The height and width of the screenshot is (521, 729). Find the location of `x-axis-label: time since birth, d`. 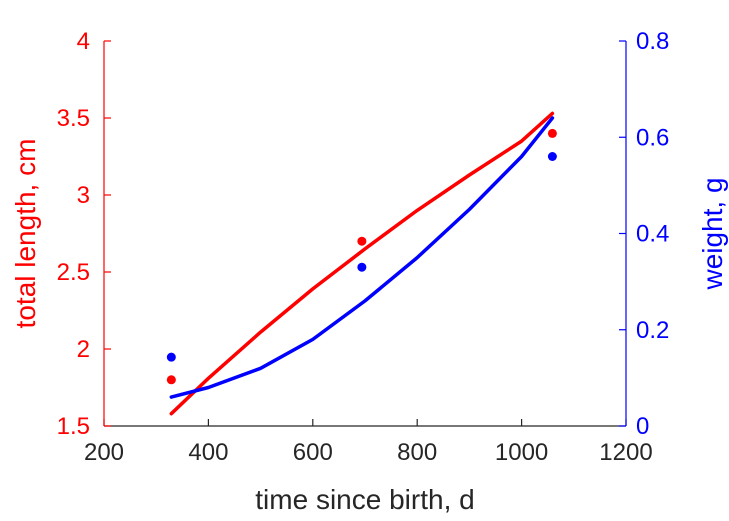

x-axis-label: time since birth, d is located at coordinates (364, 499).